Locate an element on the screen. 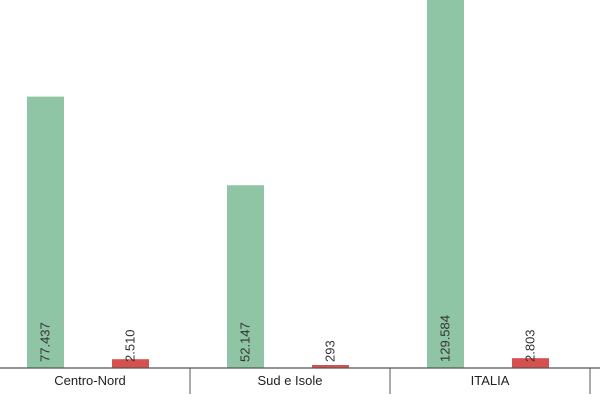 The image size is (600, 405). data-label-series2-centro-nord: 2.510 is located at coordinates (130, 345).